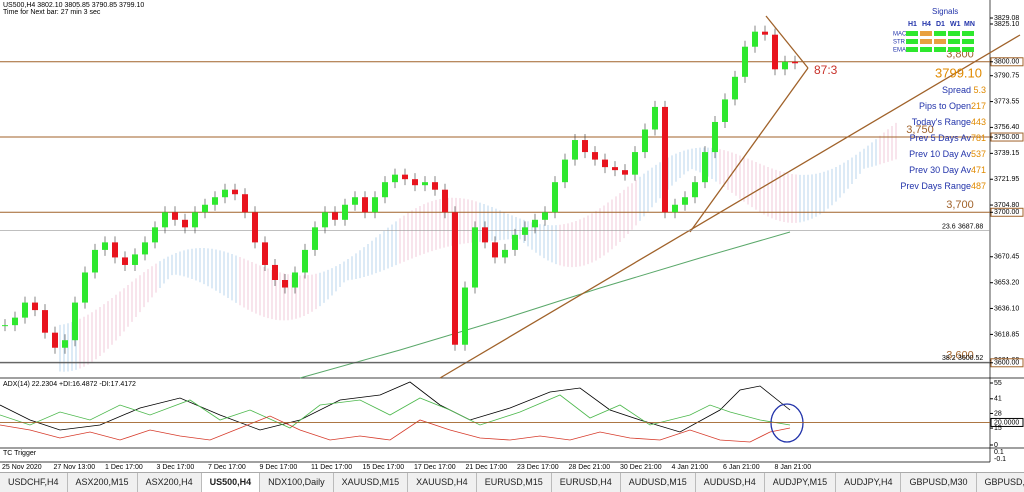 Image resolution: width=1024 pixels, height=492 pixels. What do you see at coordinates (945, 106) in the screenshot?
I see `info-label: Pips to Open` at bounding box center [945, 106].